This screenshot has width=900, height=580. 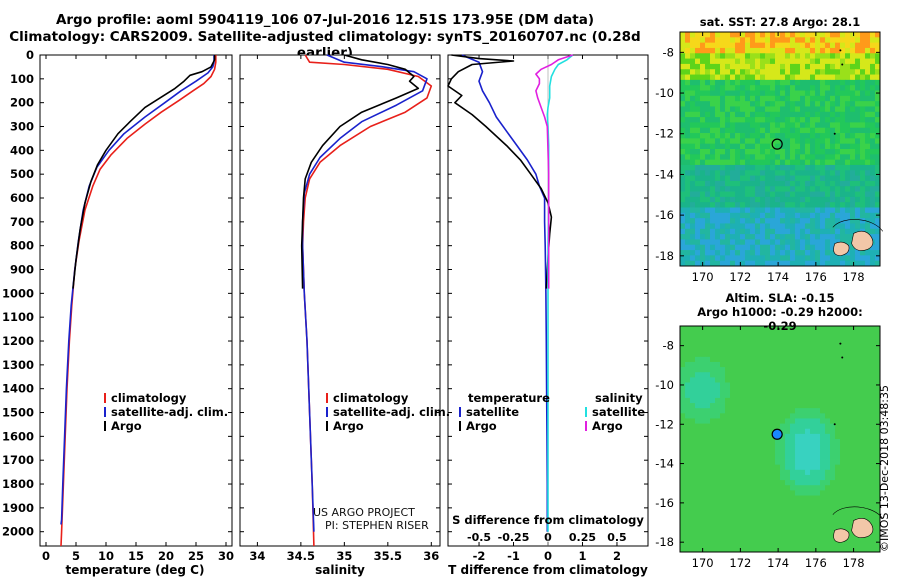 What do you see at coordinates (854, 277) in the screenshot?
I see `map-xtick-label: 178` at bounding box center [854, 277].